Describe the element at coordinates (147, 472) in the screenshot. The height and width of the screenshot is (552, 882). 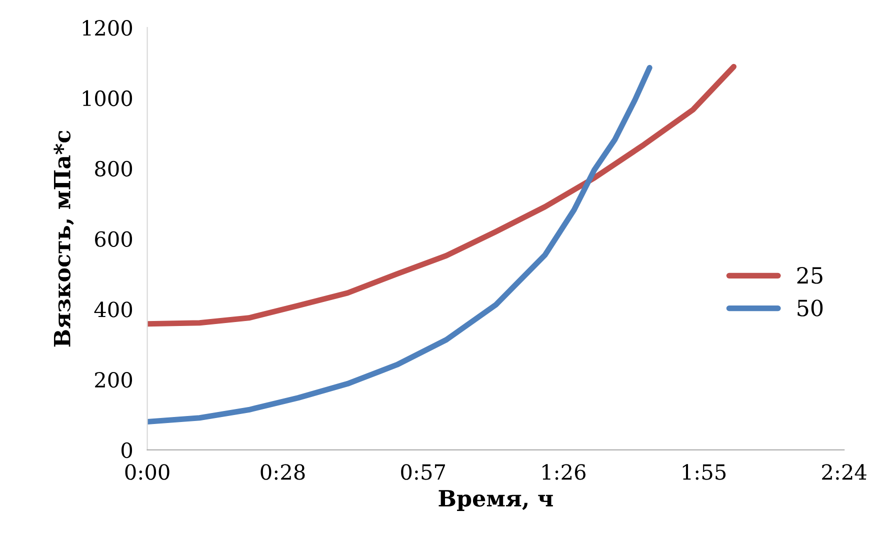
I see `x-tick-label: 0:00` at that location.